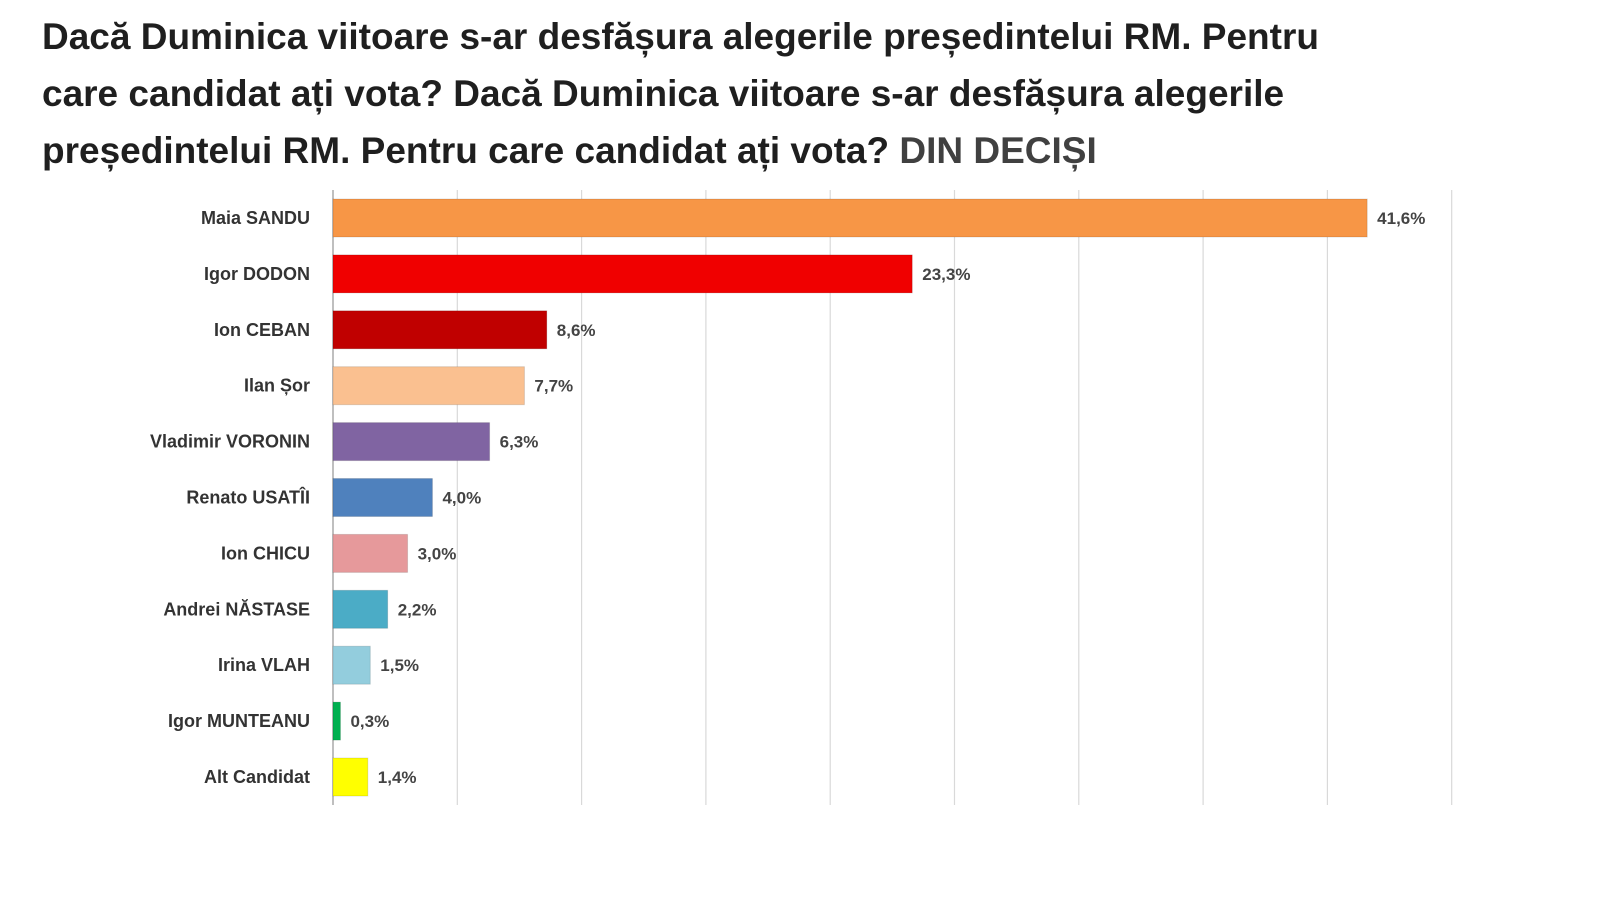  I want to click on value-label: 23,3%, so click(946, 274).